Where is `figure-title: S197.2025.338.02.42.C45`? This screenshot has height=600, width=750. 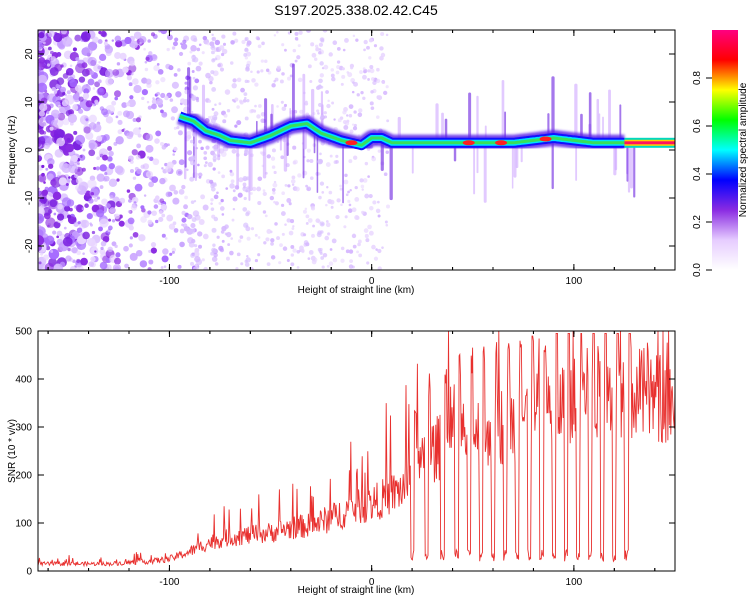
figure-title: S197.2025.338.02.42.C45 is located at coordinates (356, 10).